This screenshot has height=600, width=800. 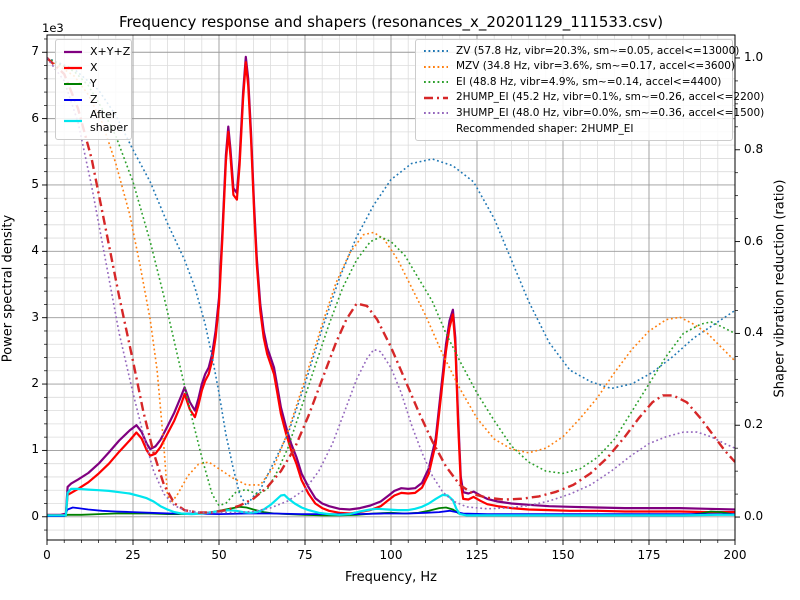 What do you see at coordinates (477, 555) in the screenshot?
I see `x-tick-label: 125` at bounding box center [477, 555].